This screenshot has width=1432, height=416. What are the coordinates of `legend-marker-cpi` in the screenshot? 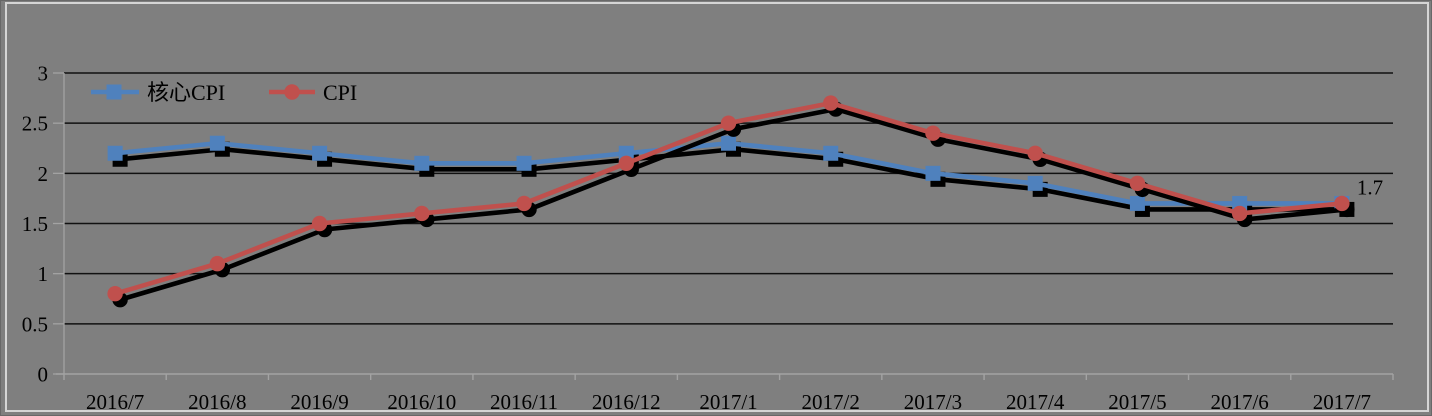 It's located at (292, 92).